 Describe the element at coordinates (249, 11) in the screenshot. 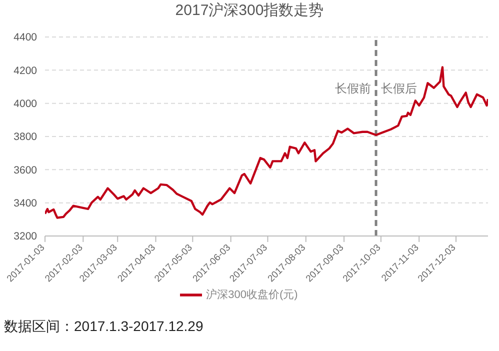

I see `chart-title: 2017沪深300指数走势` at that location.